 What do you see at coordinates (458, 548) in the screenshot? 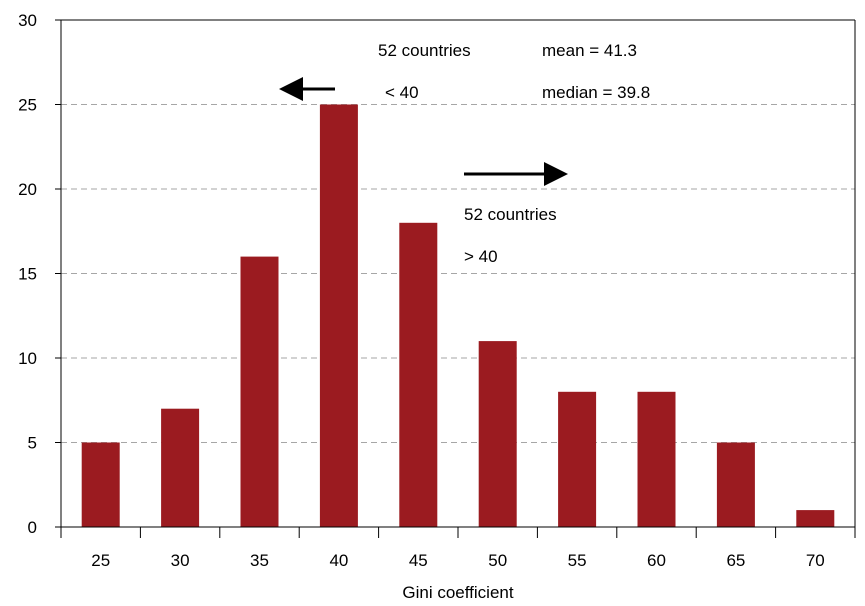
I see `x-axis-ticks: 25 30 35 40 45 50 55 60 65 70` at bounding box center [458, 548].